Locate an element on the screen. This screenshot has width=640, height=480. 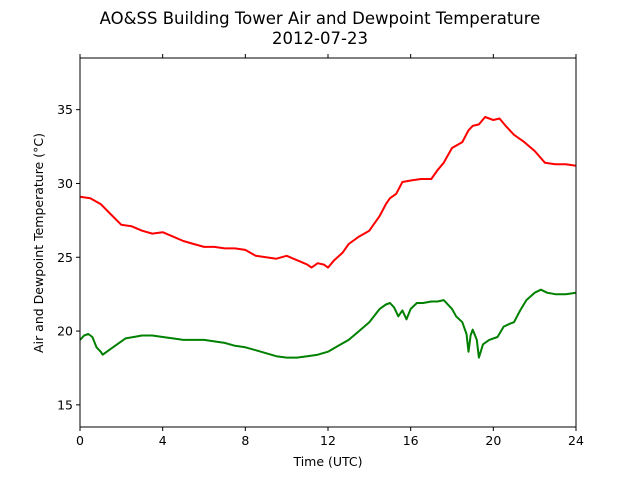
x-axis-label: Time (UTC) is located at coordinates (327, 461).